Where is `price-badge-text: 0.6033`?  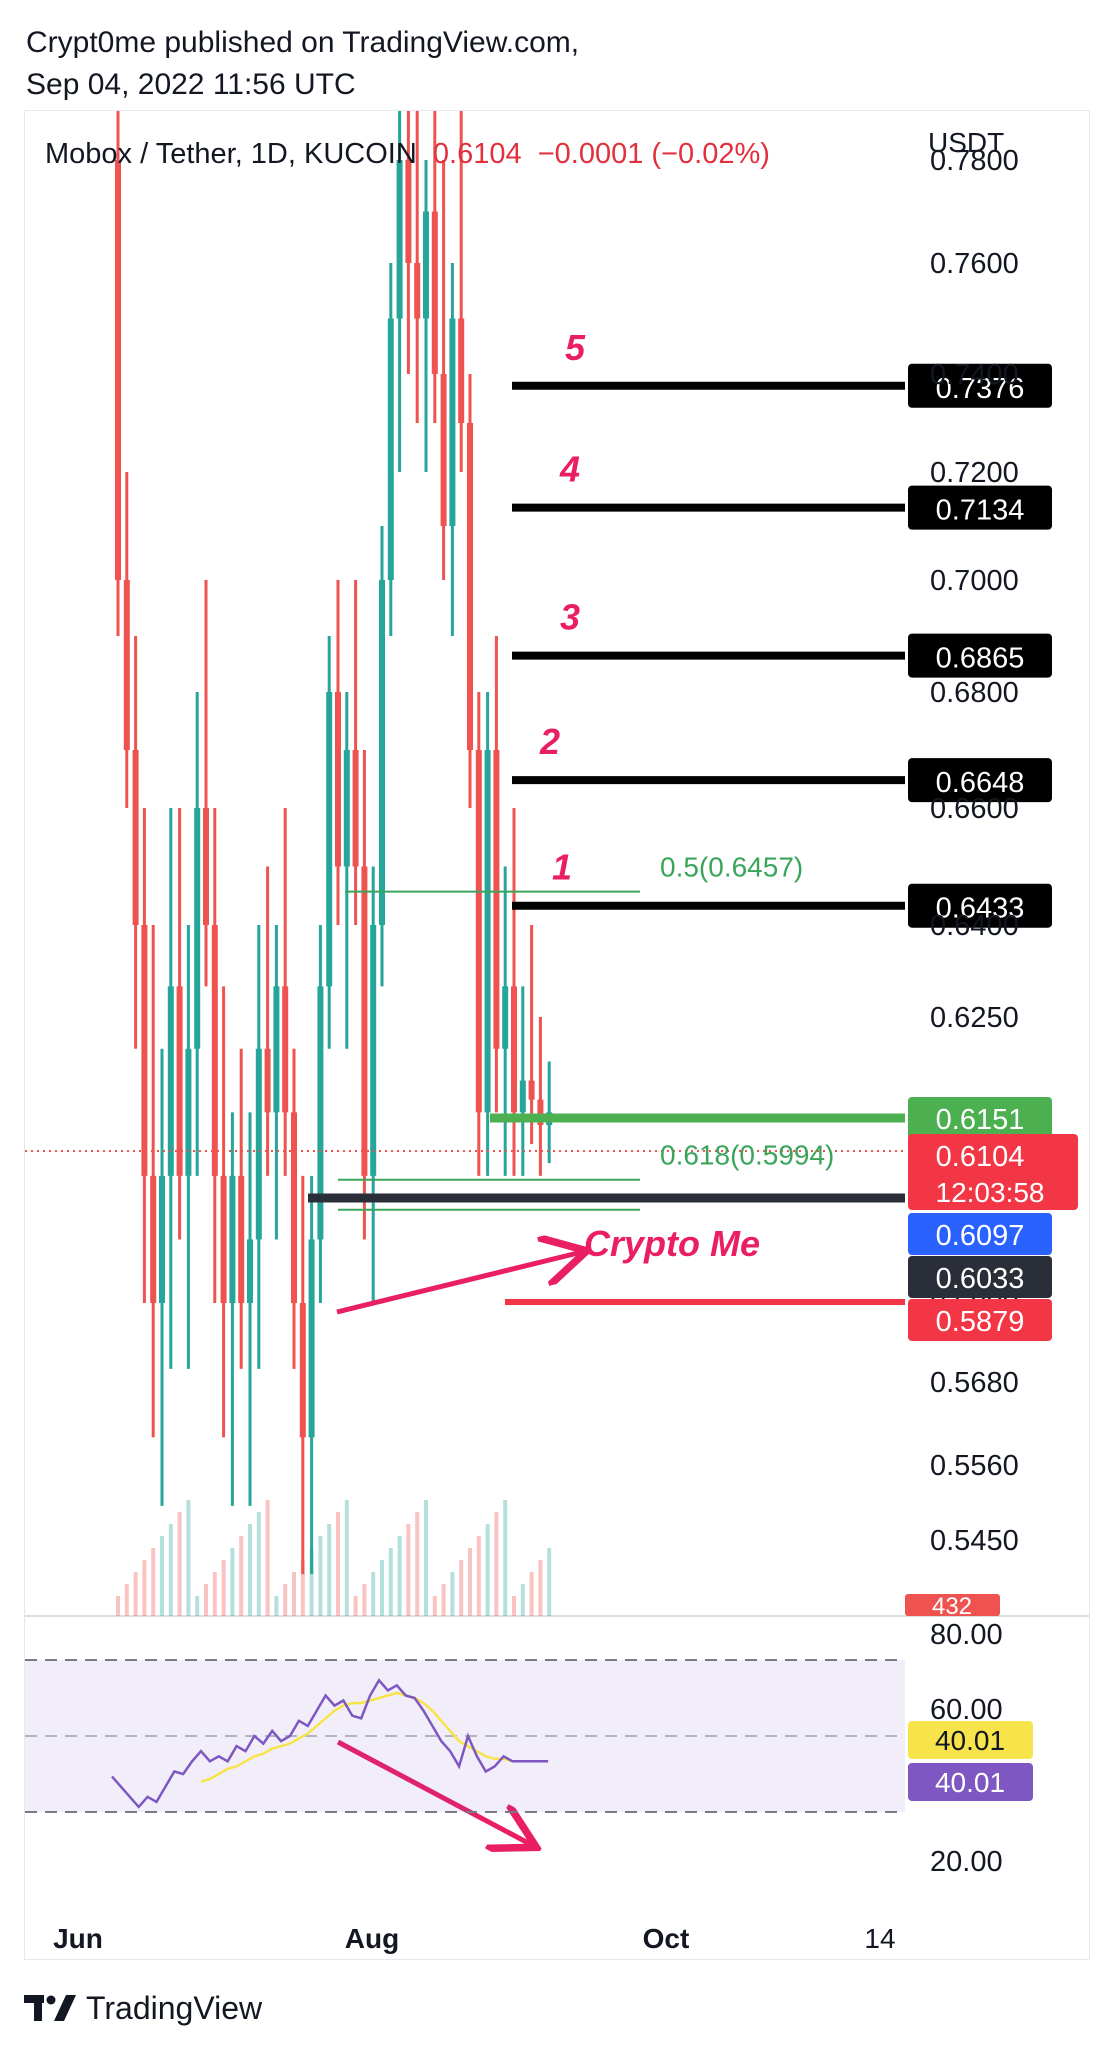
price-badge-text: 0.6033 is located at coordinates (980, 1279).